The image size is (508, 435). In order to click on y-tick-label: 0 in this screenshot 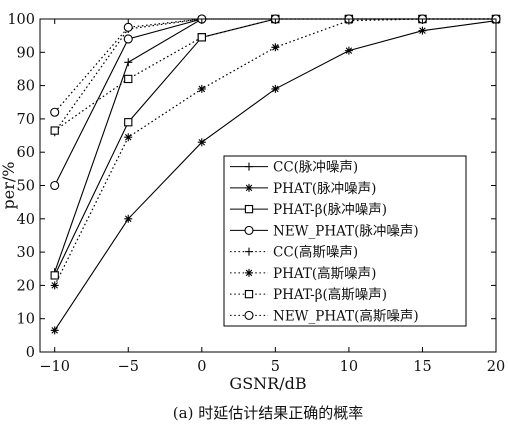, I will do `click(30, 353)`.